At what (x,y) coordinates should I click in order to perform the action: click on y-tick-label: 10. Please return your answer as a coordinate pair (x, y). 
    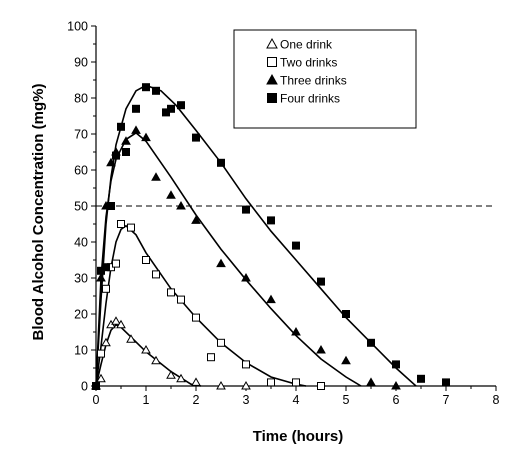
    Looking at the image, I should click on (81, 351).